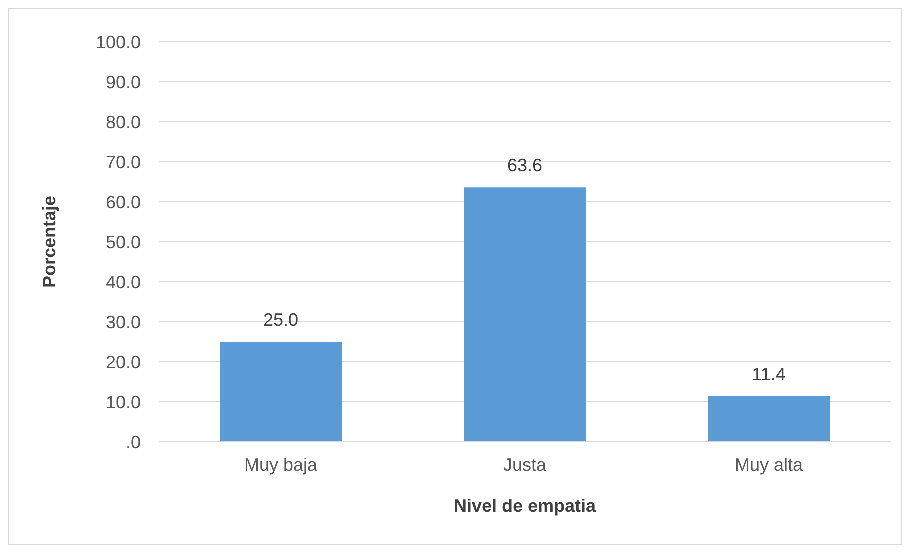 This screenshot has height=553, width=910. What do you see at coordinates (133, 442) in the screenshot?
I see `y-tick-label: .0` at bounding box center [133, 442].